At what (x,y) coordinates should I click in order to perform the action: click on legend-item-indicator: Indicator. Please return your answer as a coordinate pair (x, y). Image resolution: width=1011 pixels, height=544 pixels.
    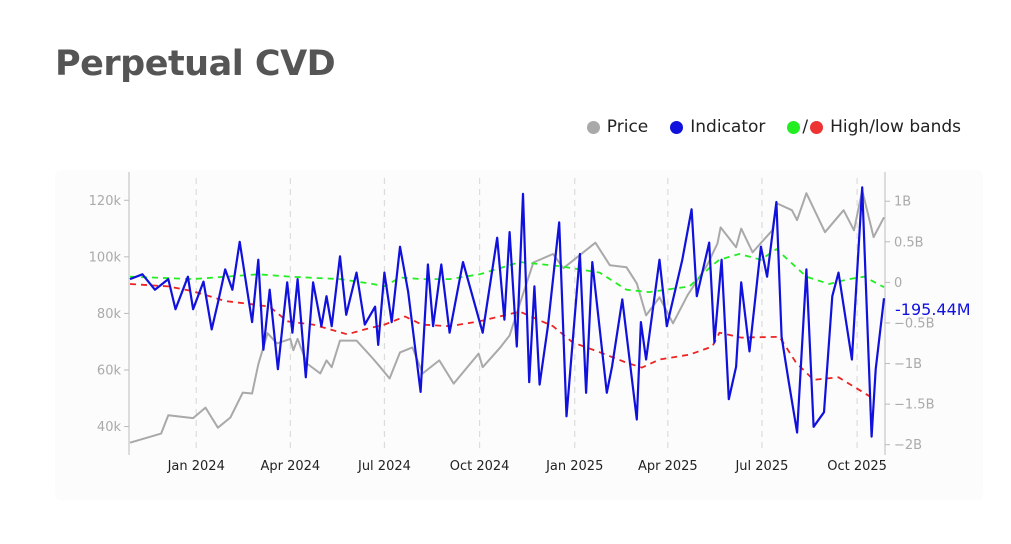
    Looking at the image, I should click on (717, 127).